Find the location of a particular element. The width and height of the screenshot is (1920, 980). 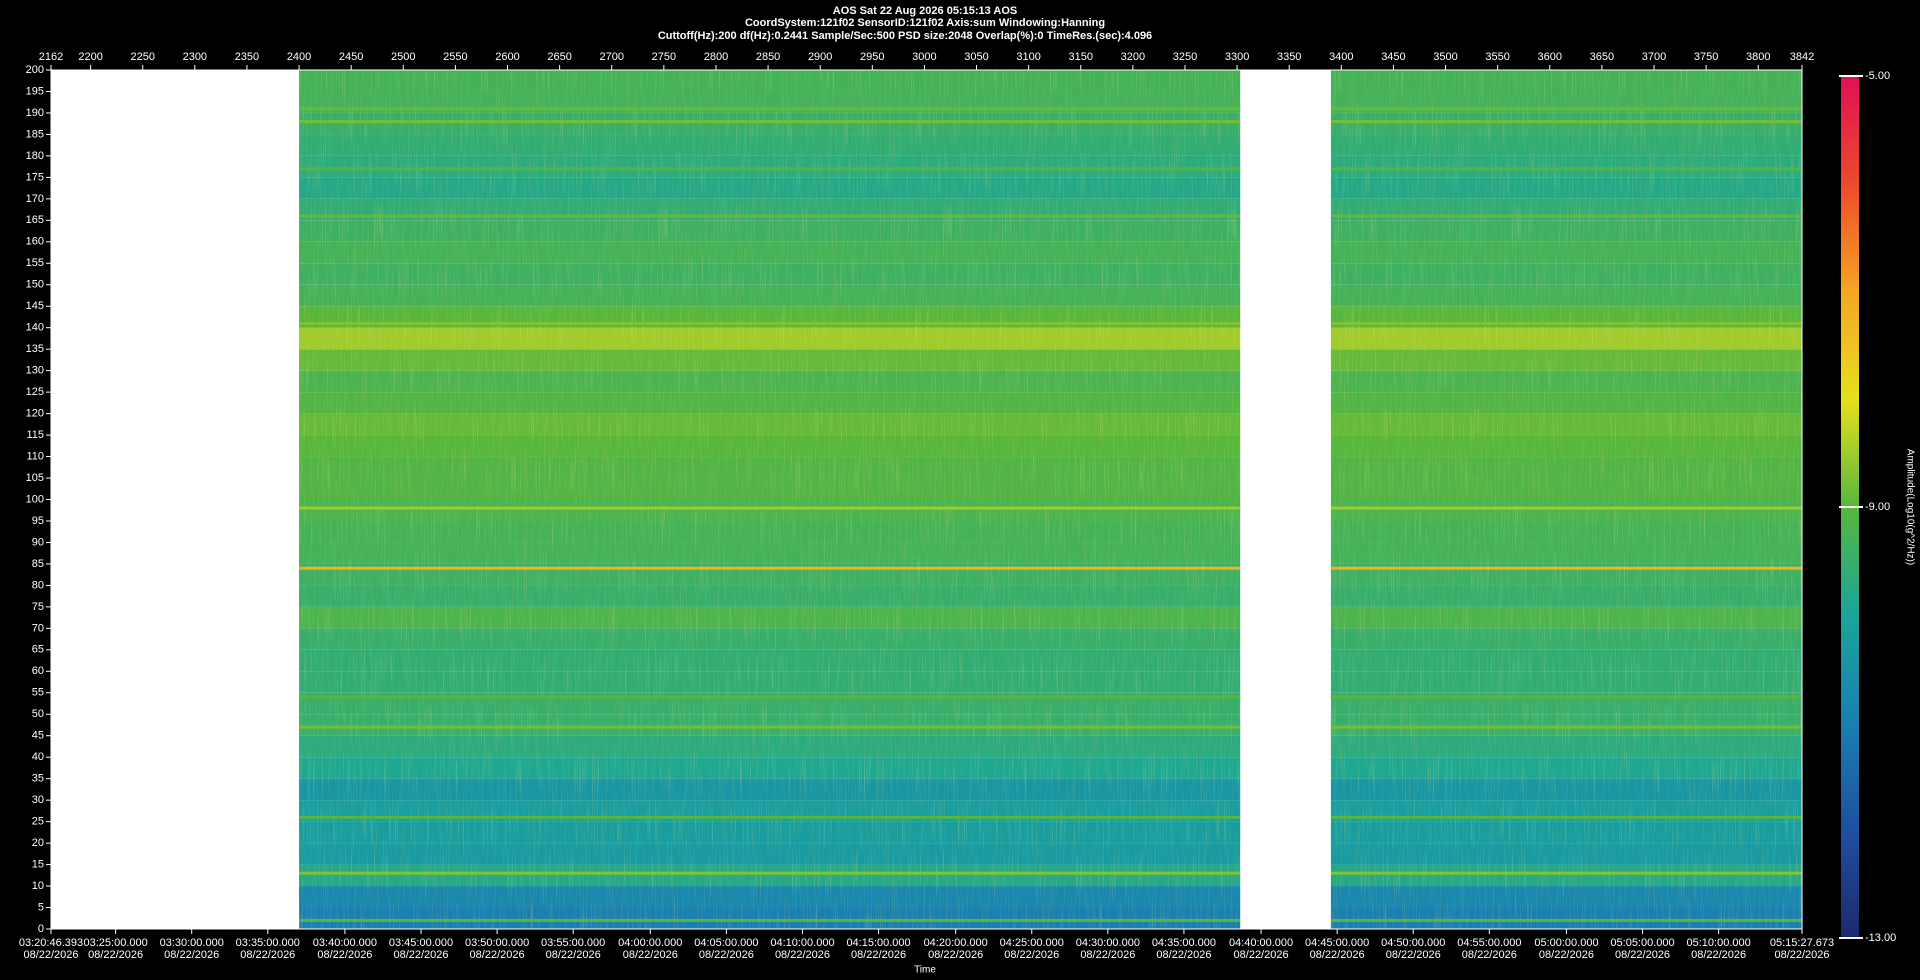

y-tick-label: 200 is located at coordinates (35, 70).